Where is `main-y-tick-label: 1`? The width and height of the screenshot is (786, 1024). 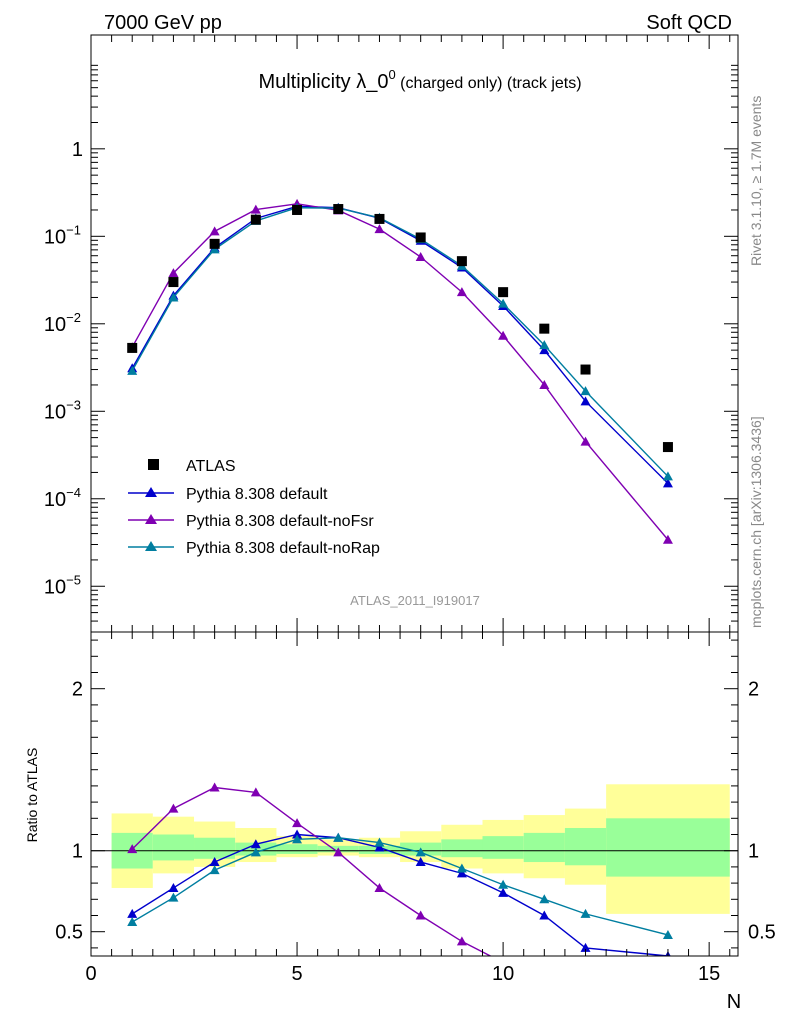 main-y-tick-label: 1 is located at coordinates (77, 150).